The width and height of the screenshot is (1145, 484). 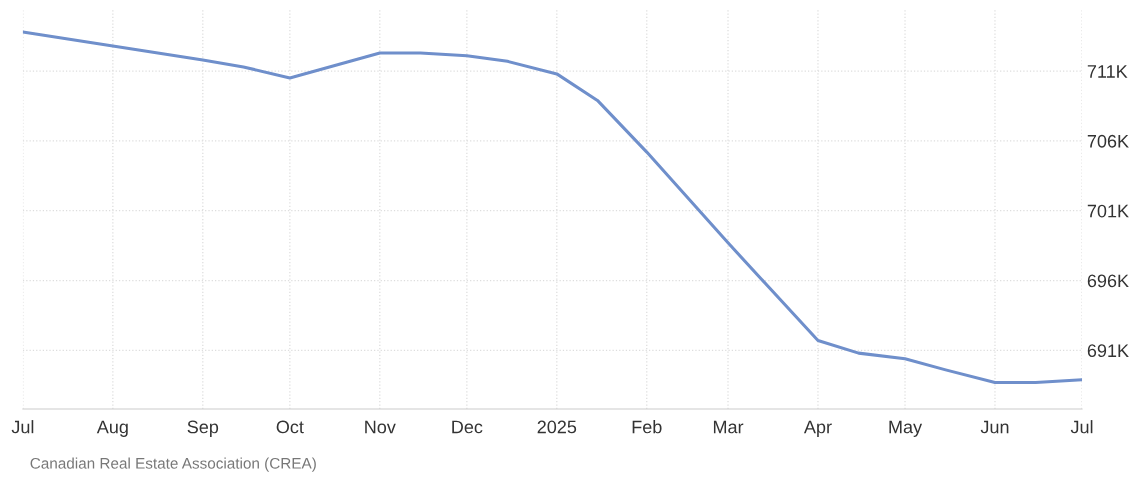 What do you see at coordinates (1108, 351) in the screenshot?
I see `y-tick-label: 691K` at bounding box center [1108, 351].